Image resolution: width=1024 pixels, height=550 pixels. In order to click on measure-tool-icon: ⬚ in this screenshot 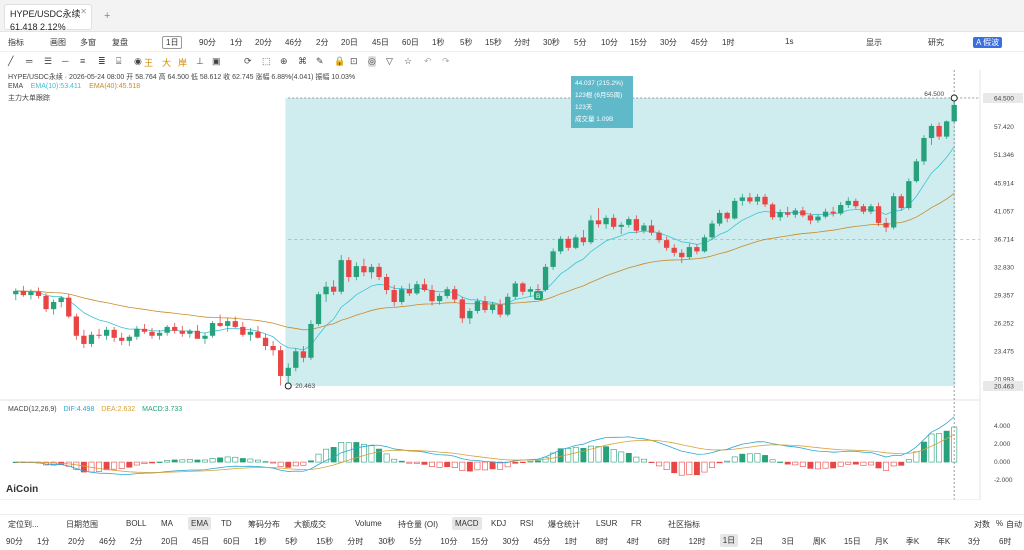, I will do `click(266, 61)`.